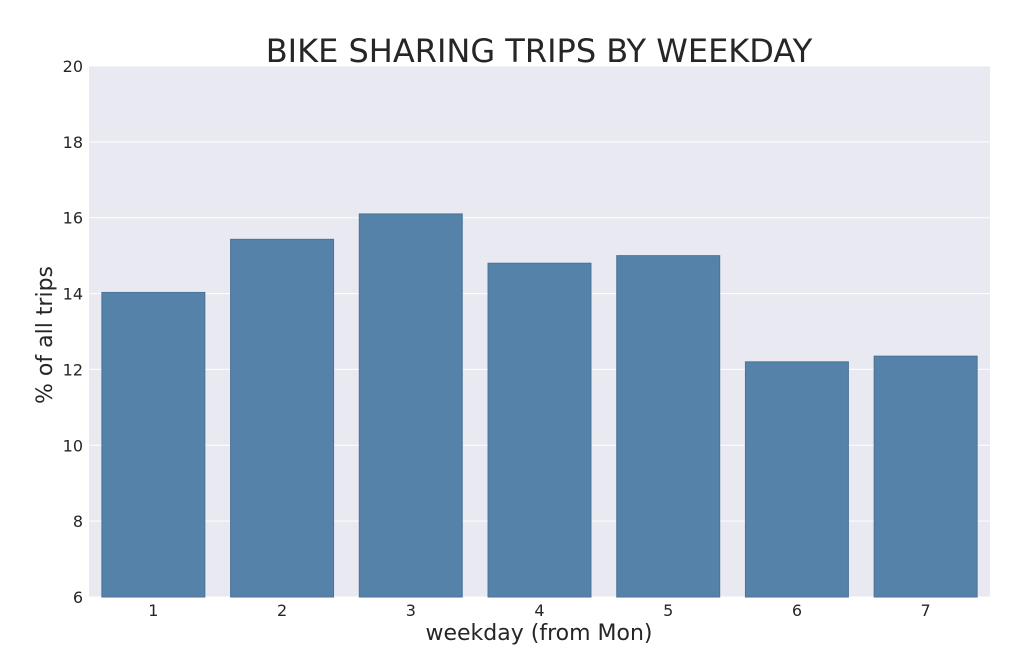 Image resolution: width=1024 pixels, height=663 pixels. Describe the element at coordinates (411, 610) in the screenshot. I see `x-tick-label: 3` at that location.